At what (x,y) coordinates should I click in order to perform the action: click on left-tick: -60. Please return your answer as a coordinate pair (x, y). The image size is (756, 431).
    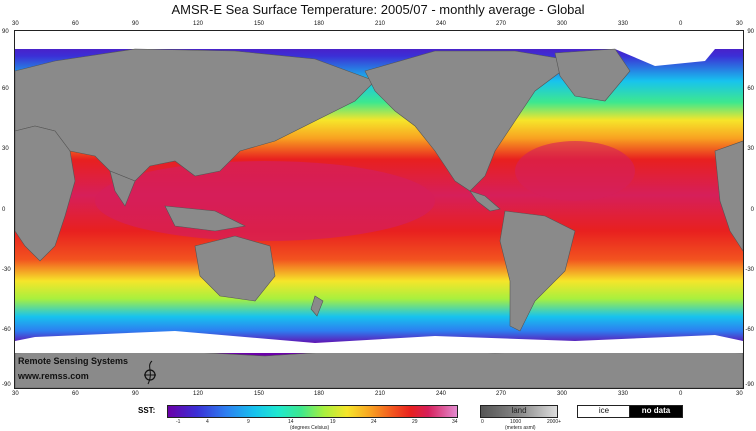
    Looking at the image, I should click on (6, 330).